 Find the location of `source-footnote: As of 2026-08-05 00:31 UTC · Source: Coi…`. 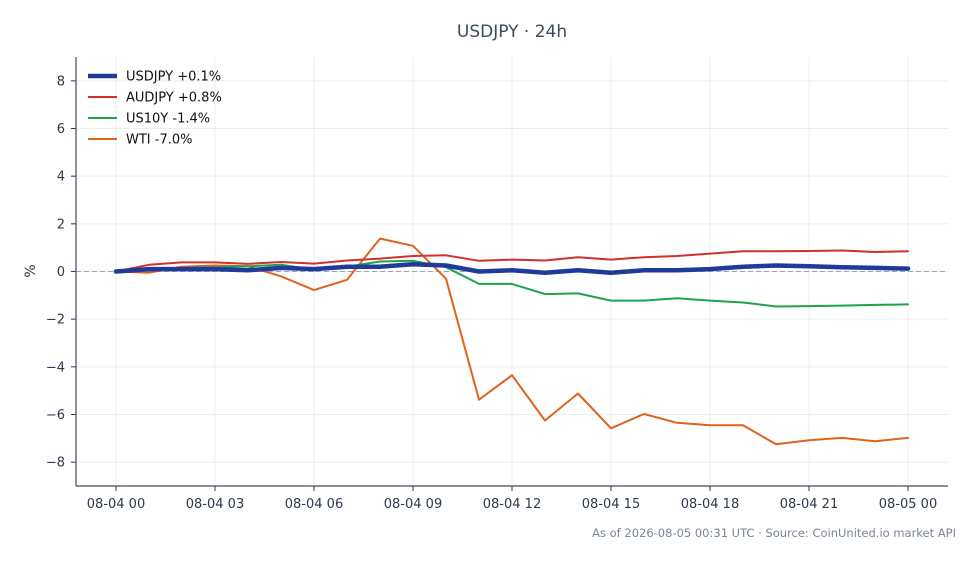

source-footnote: As of 2026-08-05 00:31 UTC · Source: Coi… is located at coordinates (774, 533).